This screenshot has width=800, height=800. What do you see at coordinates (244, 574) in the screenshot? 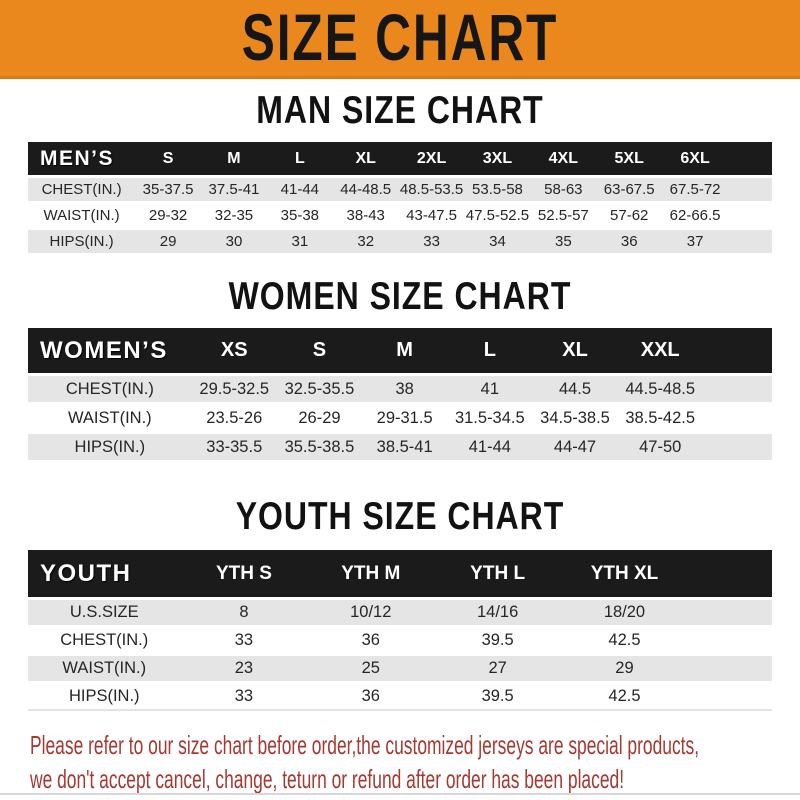
I see `column-header: YTH S` at bounding box center [244, 574].